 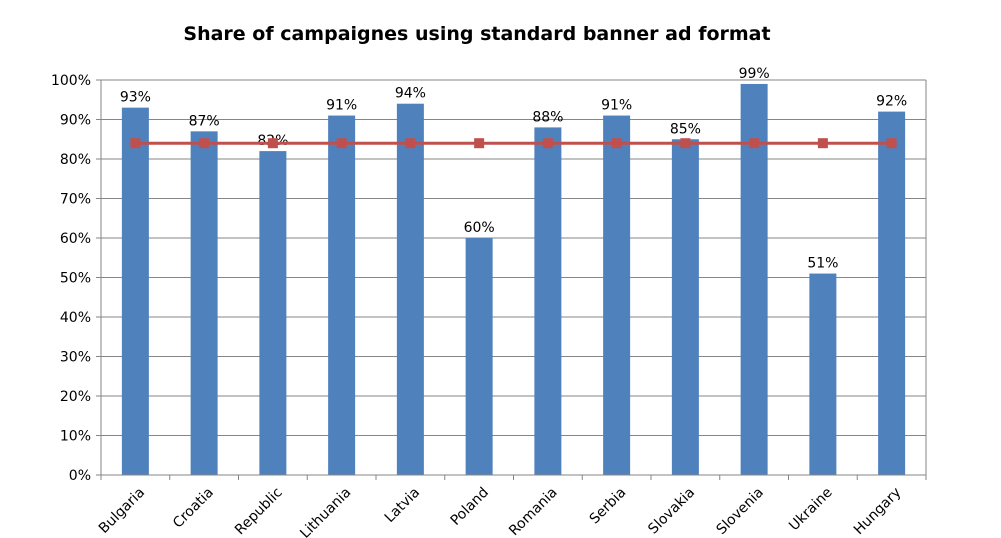 What do you see at coordinates (80, 476) in the screenshot?
I see `y-tick-label: 0%` at bounding box center [80, 476].